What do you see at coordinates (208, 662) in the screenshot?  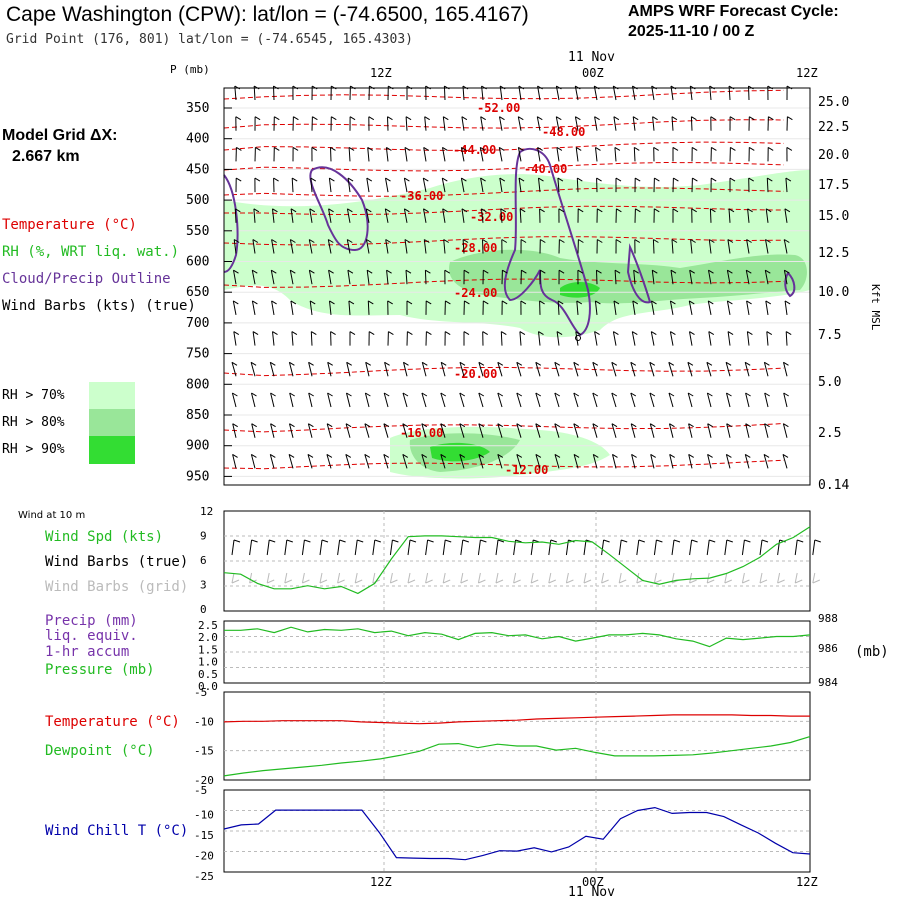 I see `precip-tick-label: 1.0` at bounding box center [208, 662].